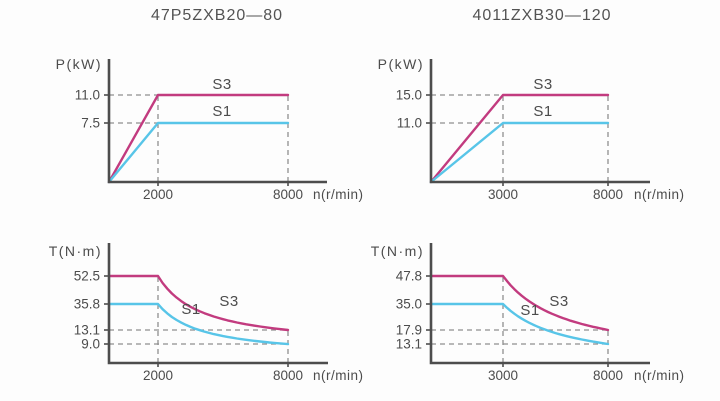  Describe the element at coordinates (87, 304) in the screenshot. I see `y-tick-label: 35.8` at that location.